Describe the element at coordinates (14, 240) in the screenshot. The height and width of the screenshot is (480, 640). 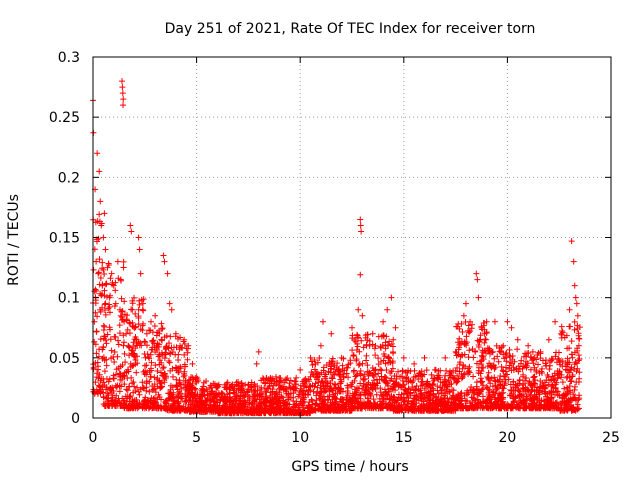
I see `y-axis-label: ROTI / TECUs` at that location.